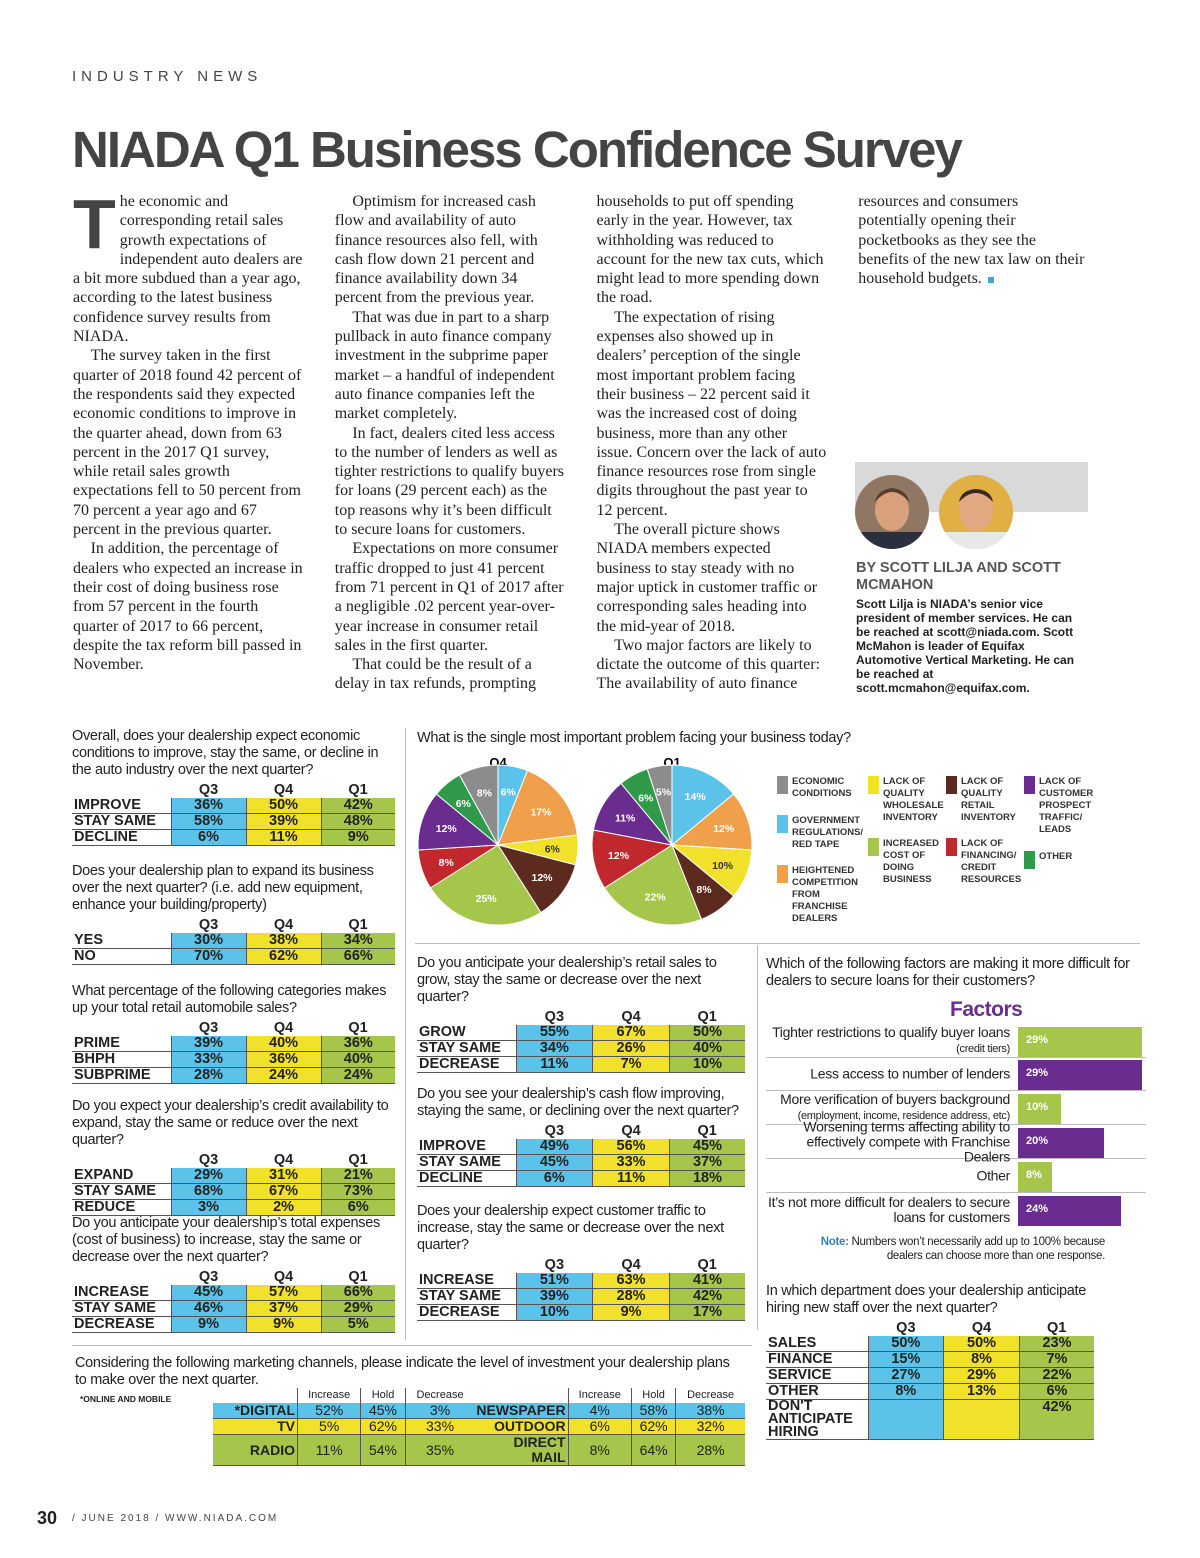  What do you see at coordinates (233, 837) in the screenshot?
I see `table-row: DECLINE 6% 11% 9%` at bounding box center [233, 837].